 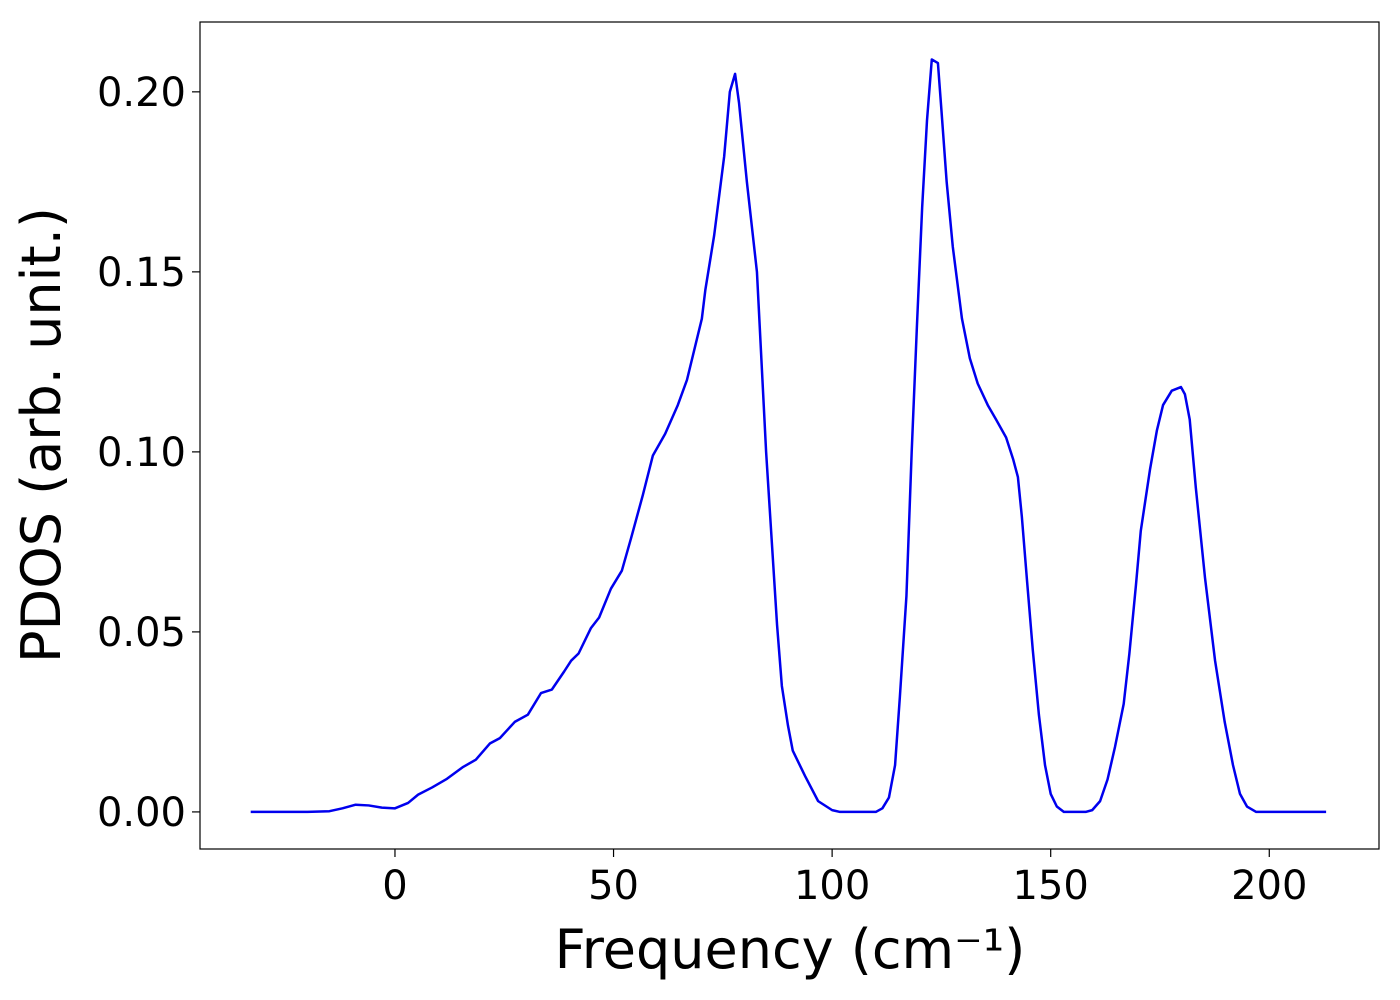 What do you see at coordinates (832, 886) in the screenshot?
I see `x-tick-label: 100` at bounding box center [832, 886].